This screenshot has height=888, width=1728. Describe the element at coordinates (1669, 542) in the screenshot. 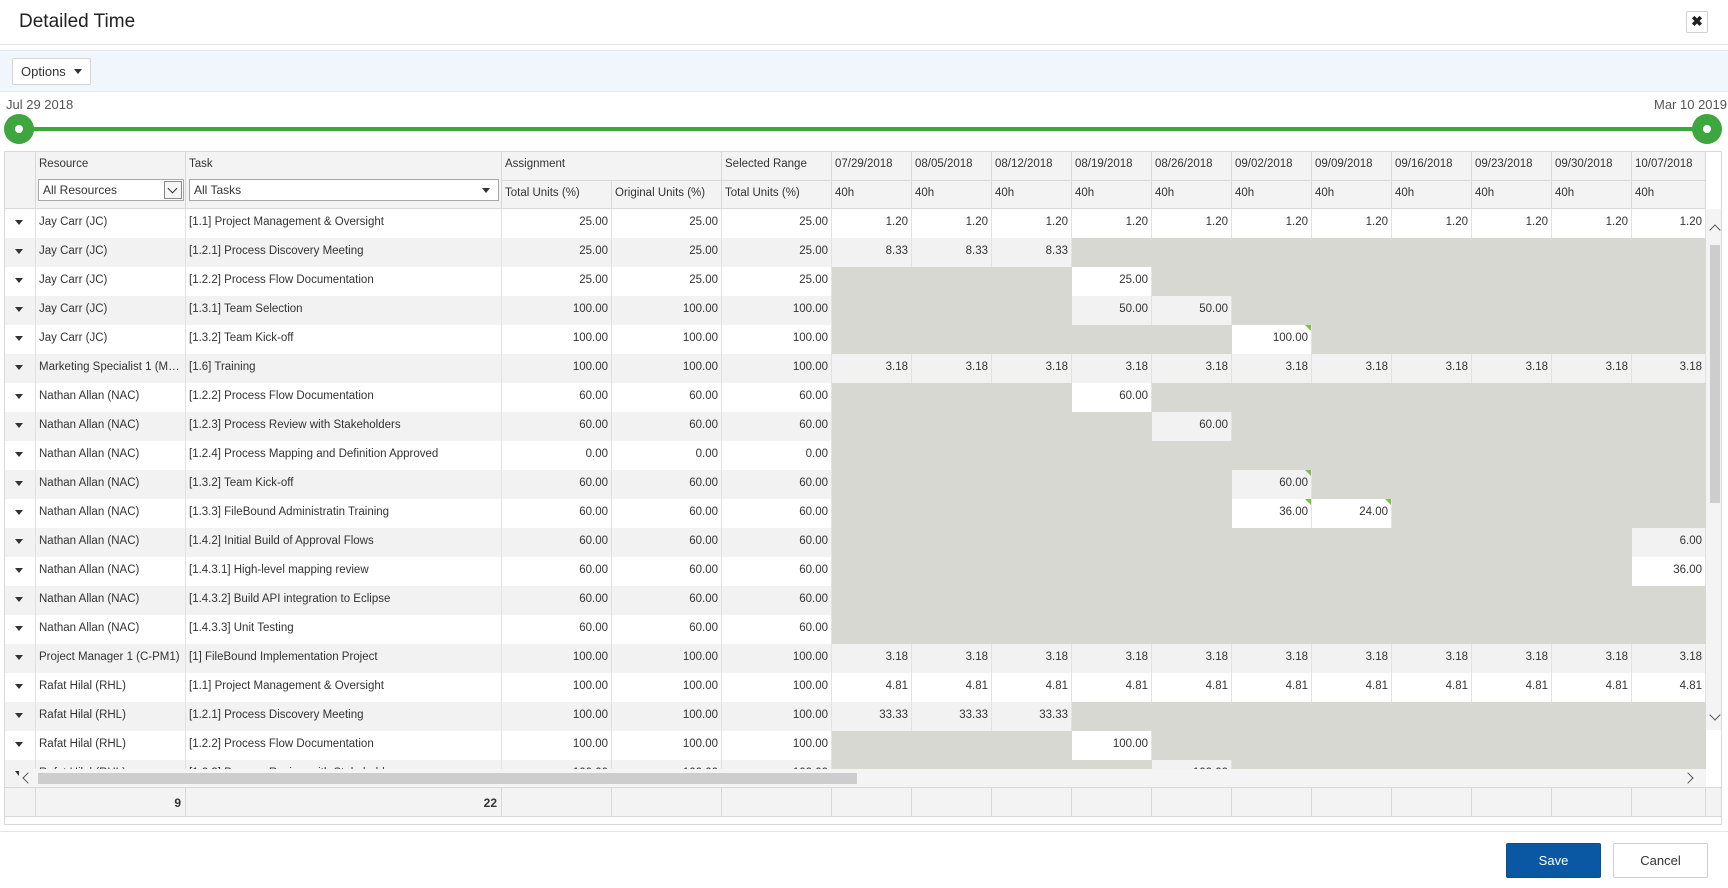

I see `week-cell-value: 6.00` at that location.